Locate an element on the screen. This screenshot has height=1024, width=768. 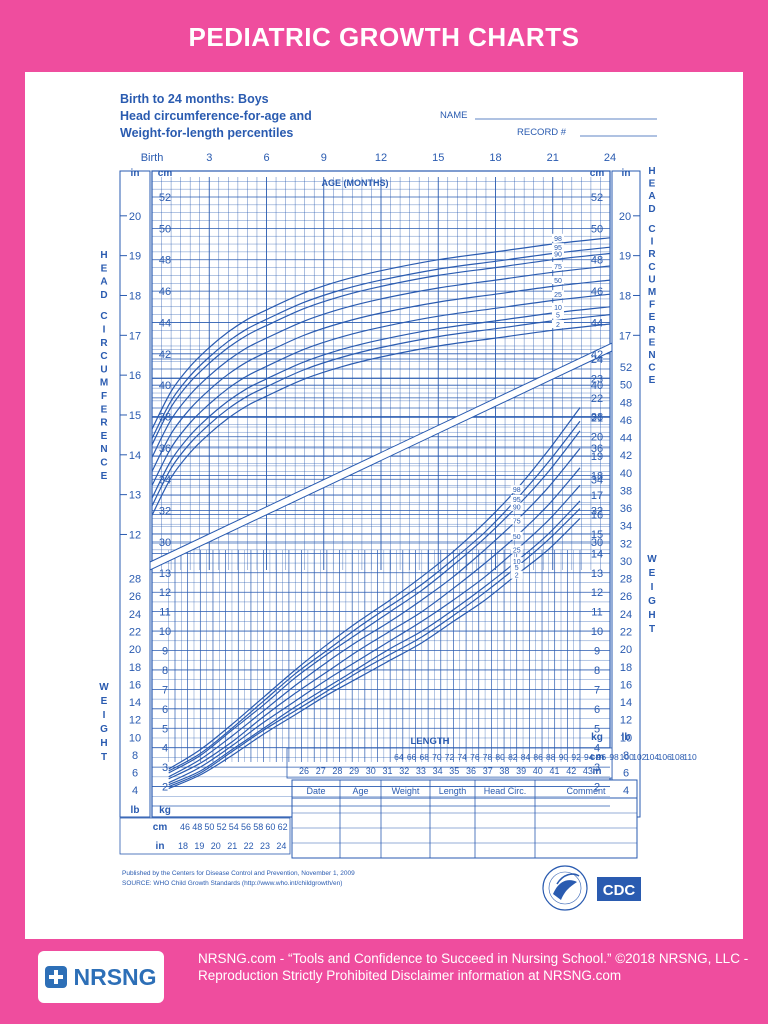
hc-axis-title-right-letter: M is located at coordinates (652, 292).